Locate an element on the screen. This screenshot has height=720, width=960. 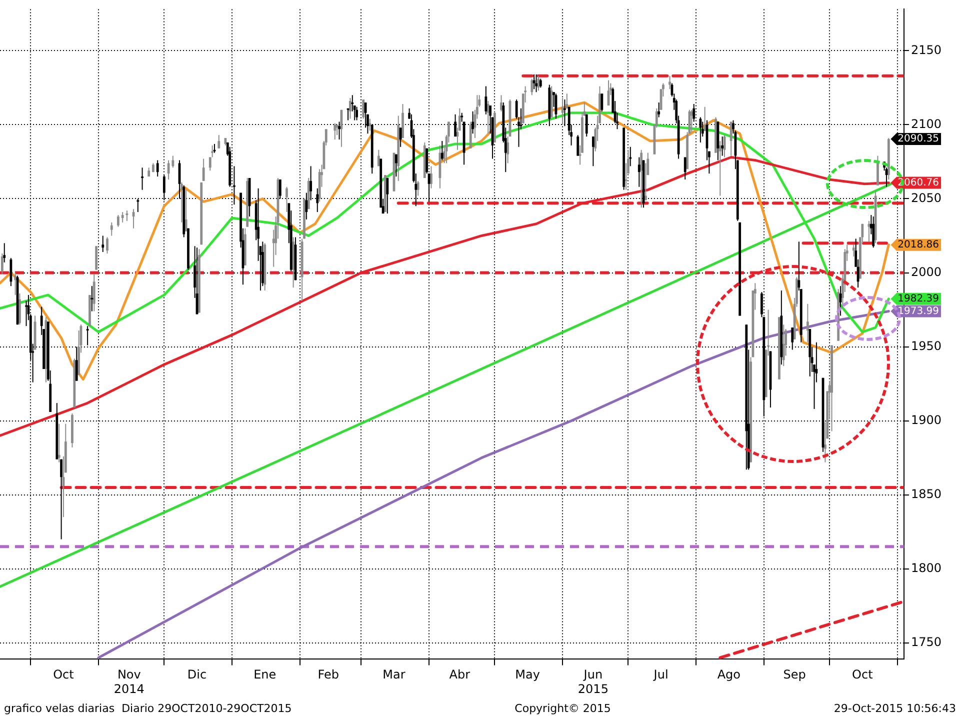
x-tick-label: May is located at coordinates (527, 675).